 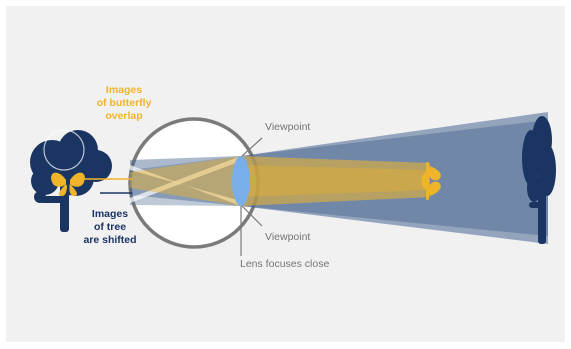 I want to click on far-beam-gold-inner, so click(x=335, y=181).